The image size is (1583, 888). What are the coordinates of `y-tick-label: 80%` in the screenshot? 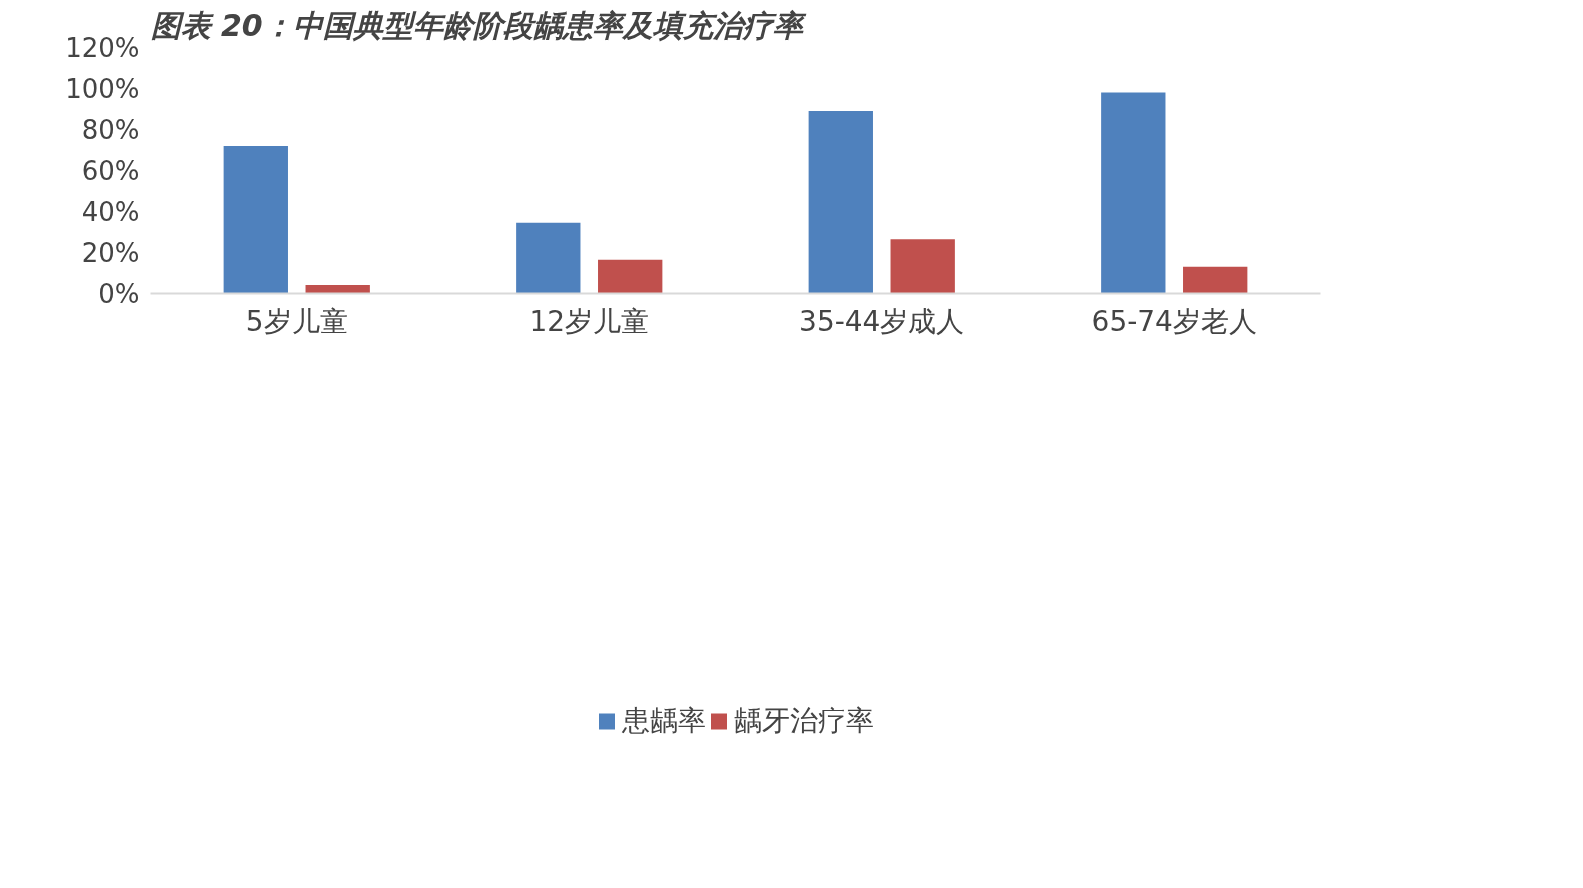 It's located at (110, 129).